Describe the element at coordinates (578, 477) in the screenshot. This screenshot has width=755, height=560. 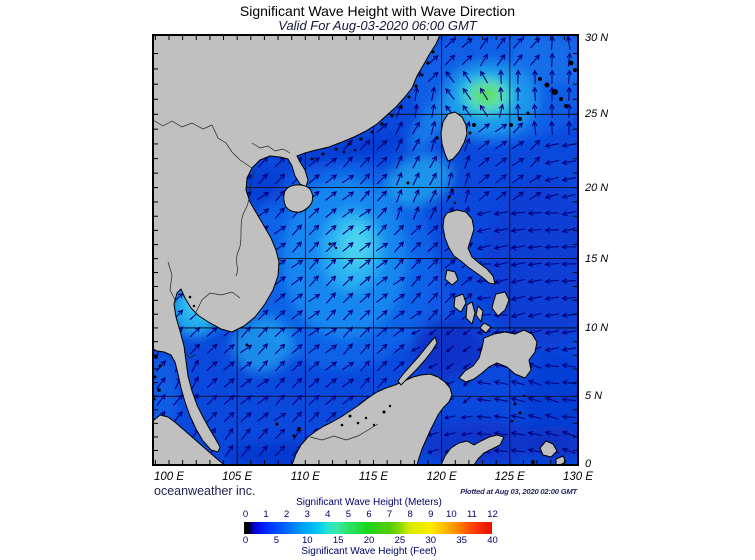
I see `lon-tick-label: 130 E` at that location.